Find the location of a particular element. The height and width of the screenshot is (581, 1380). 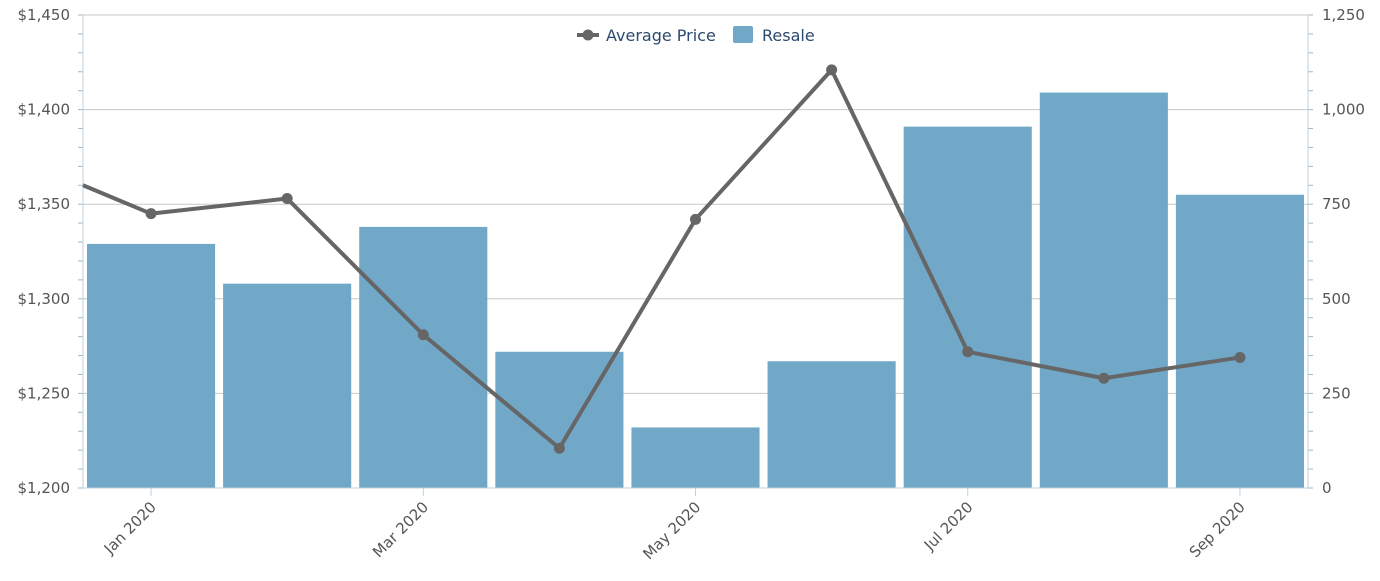

left-axis-tick-label: $1,250 is located at coordinates (44, 393).